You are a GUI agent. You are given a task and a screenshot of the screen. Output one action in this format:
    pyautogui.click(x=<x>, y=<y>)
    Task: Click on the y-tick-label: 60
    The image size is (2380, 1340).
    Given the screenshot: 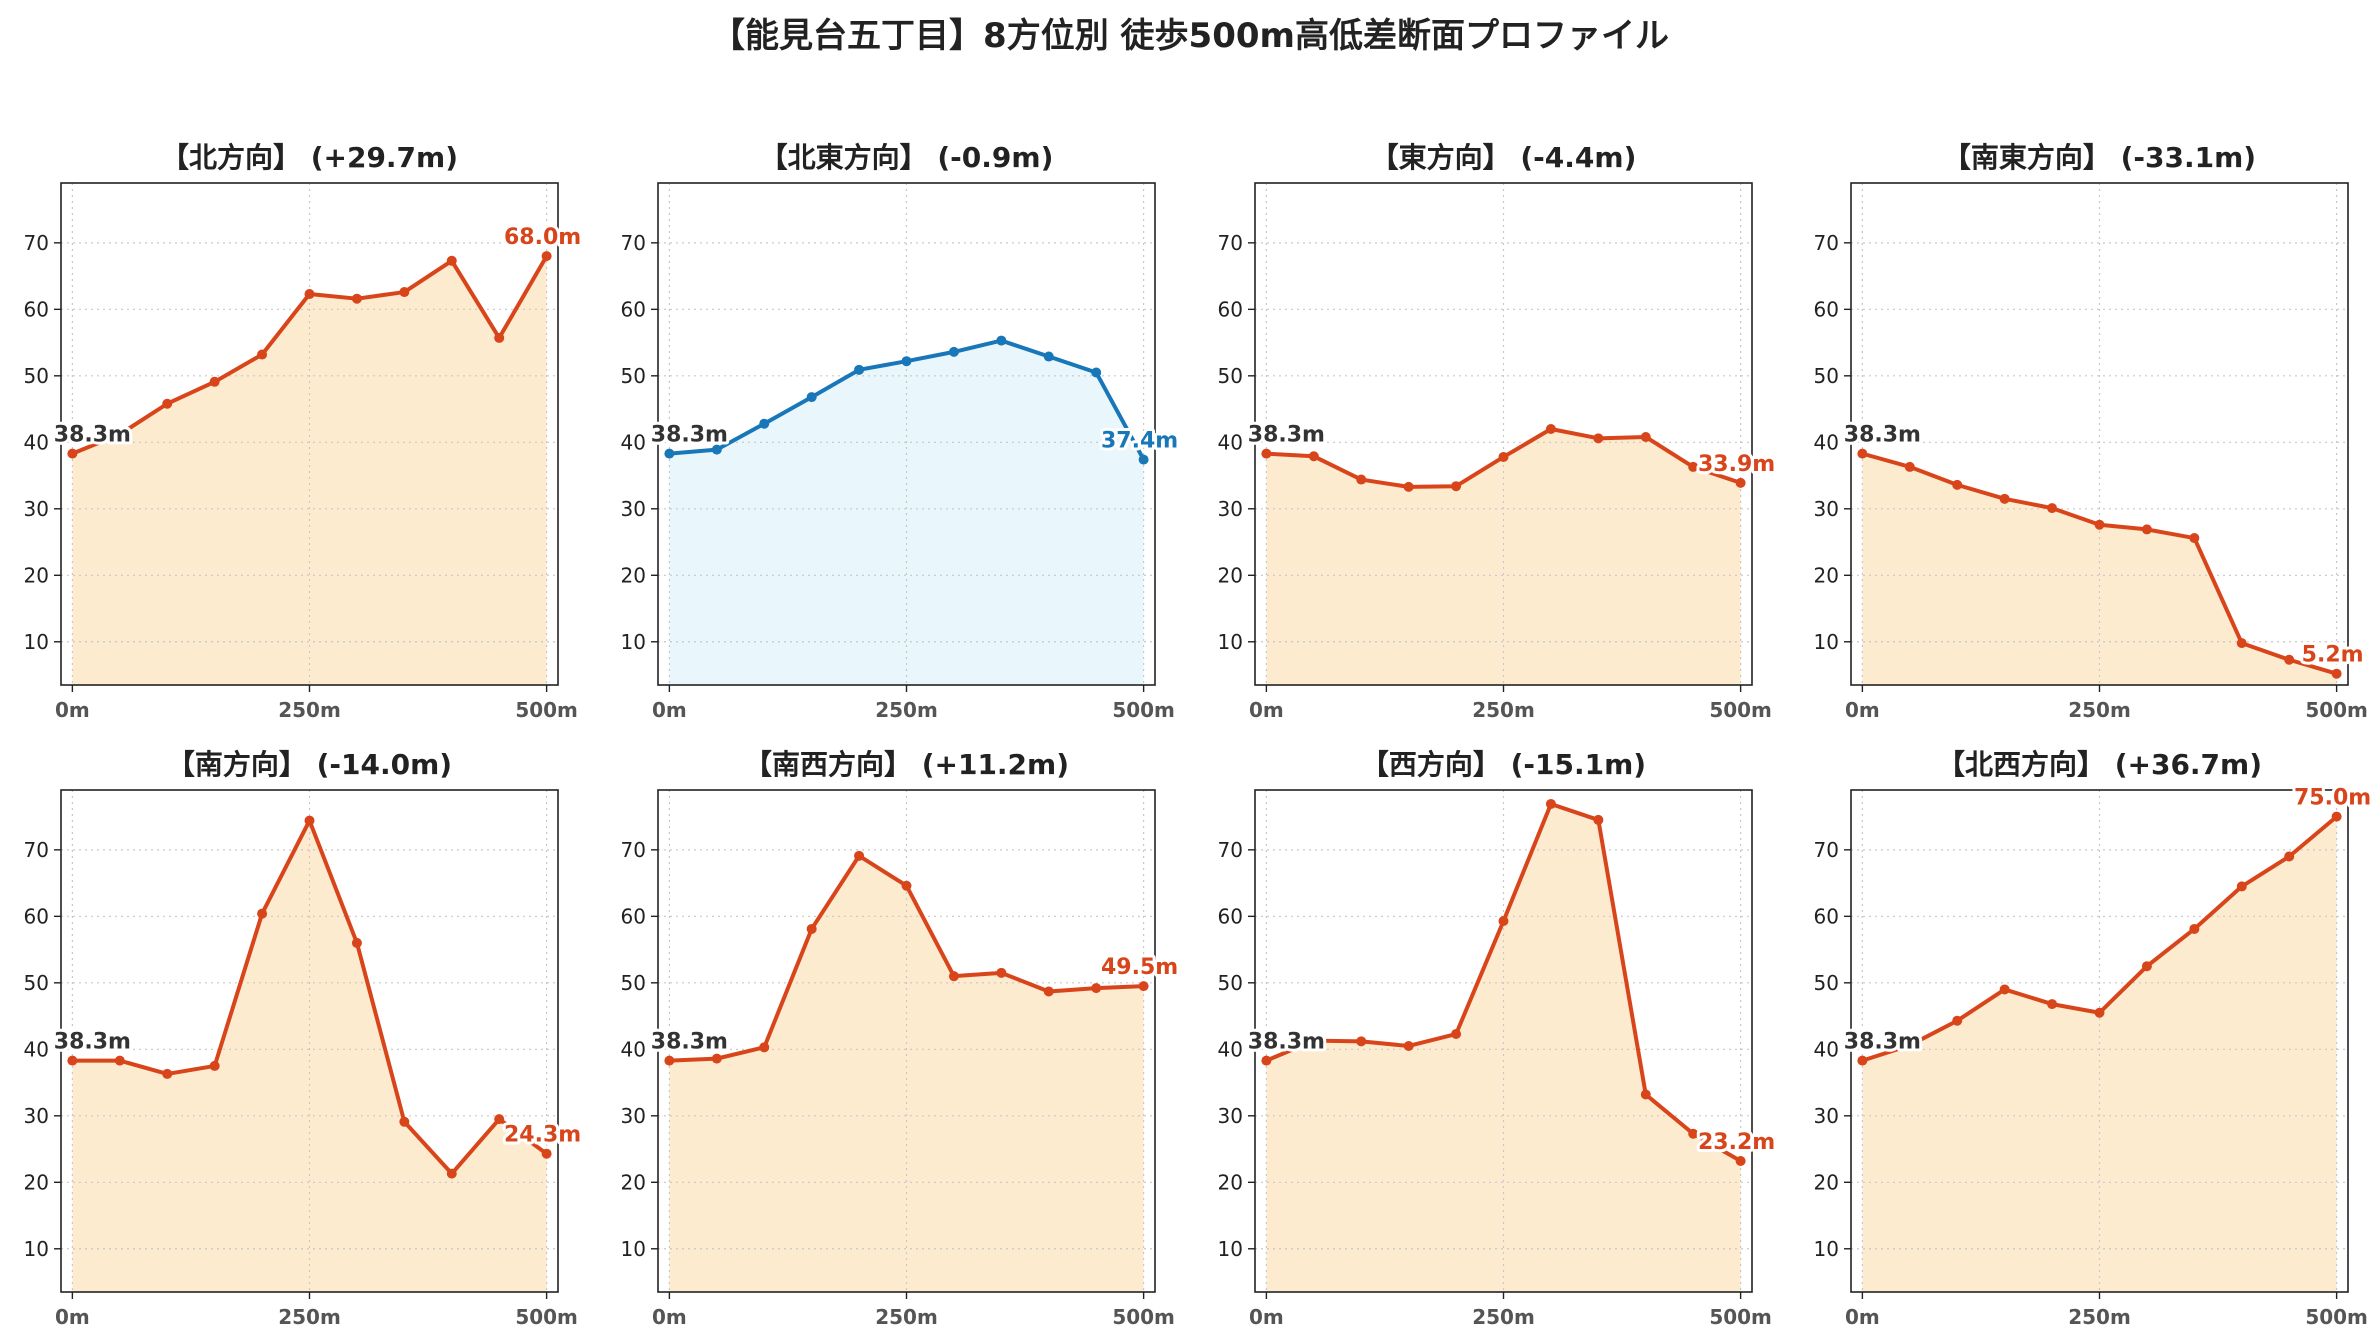 What is the action you would take?
    pyautogui.click(x=36, y=916)
    